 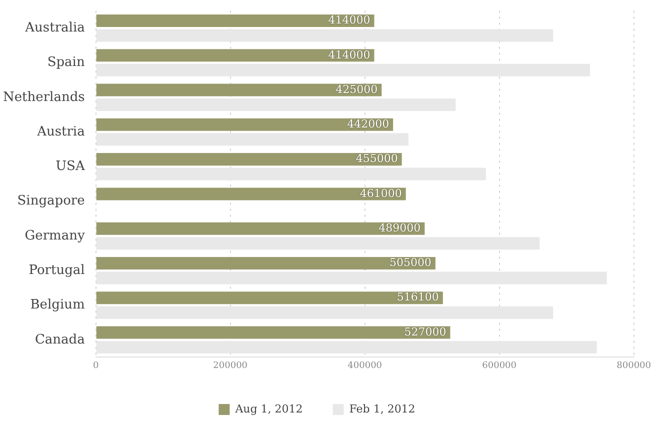 I want to click on data-label: 442000, so click(x=368, y=124).